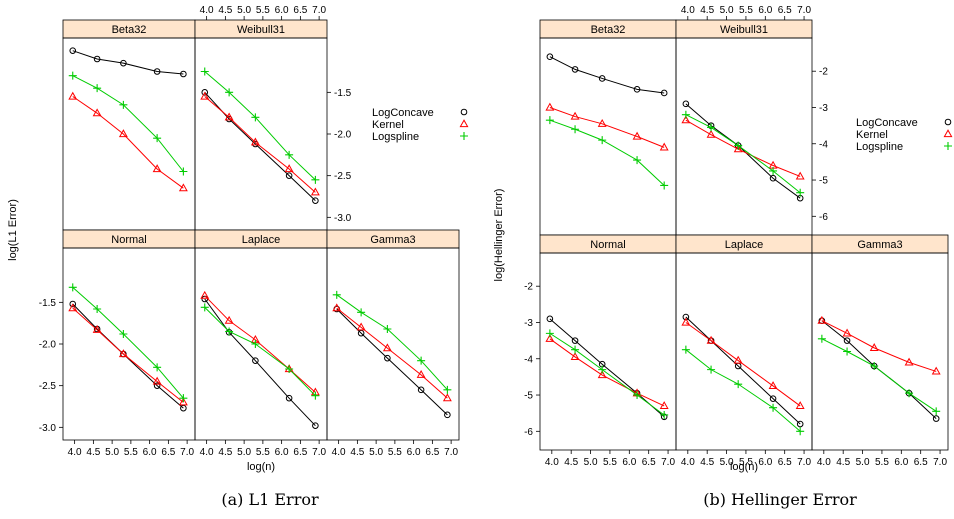 Image resolution: width=954 pixels, height=519 pixels. Describe the element at coordinates (528, 359) in the screenshot. I see `y-tick-label: -4` at that location.